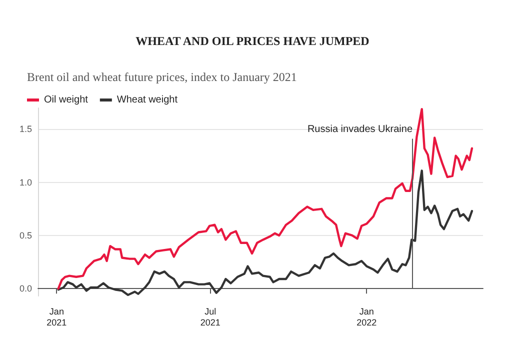  I want to click on y-tick-label: 1.0, so click(25, 182).